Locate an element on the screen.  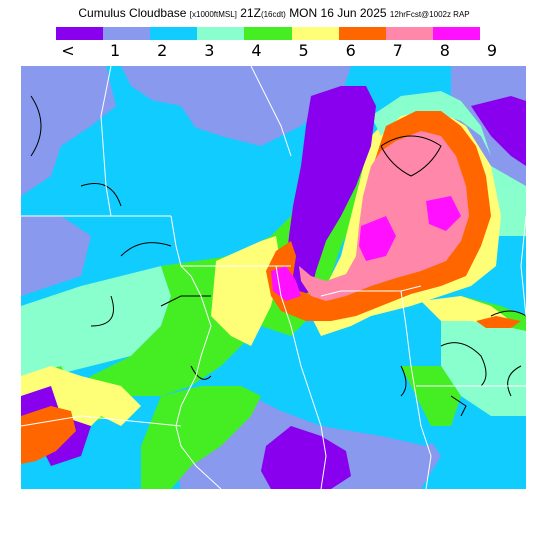
legend-label: < is located at coordinates (68, 50).